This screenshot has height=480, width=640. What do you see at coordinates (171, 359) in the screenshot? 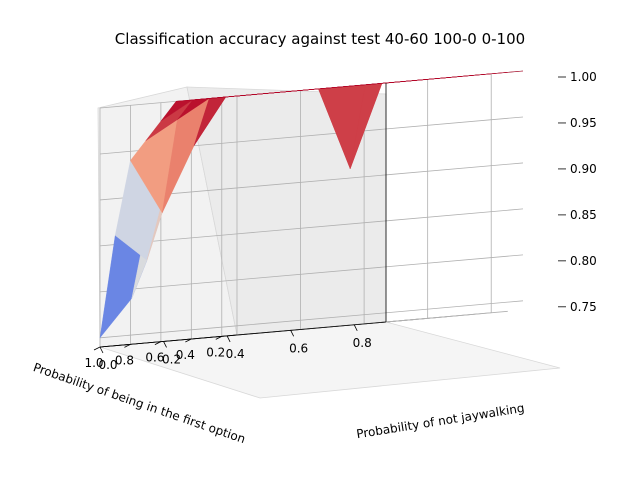
I see `x-tick-label: 0.2` at bounding box center [171, 359].